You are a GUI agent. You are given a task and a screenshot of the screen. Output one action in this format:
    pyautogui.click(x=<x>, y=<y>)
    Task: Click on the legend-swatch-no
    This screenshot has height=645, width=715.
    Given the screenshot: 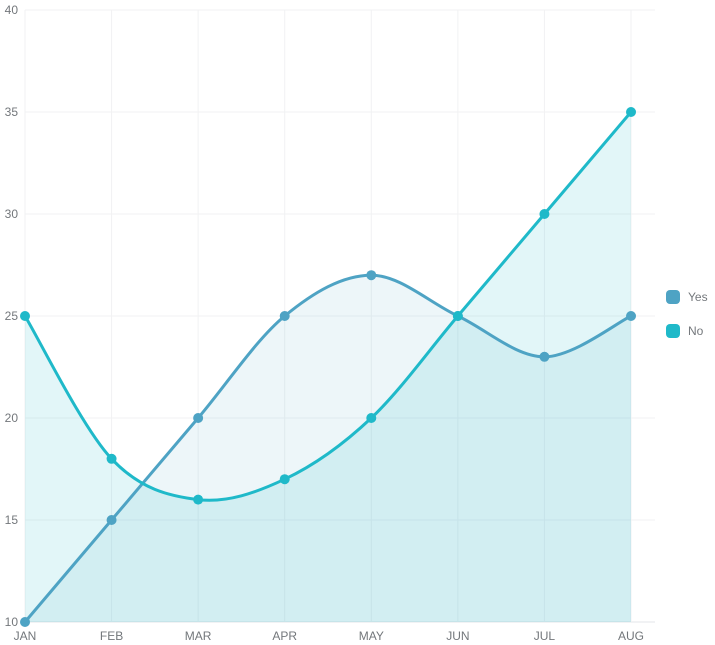 What is the action you would take?
    pyautogui.click(x=673, y=331)
    